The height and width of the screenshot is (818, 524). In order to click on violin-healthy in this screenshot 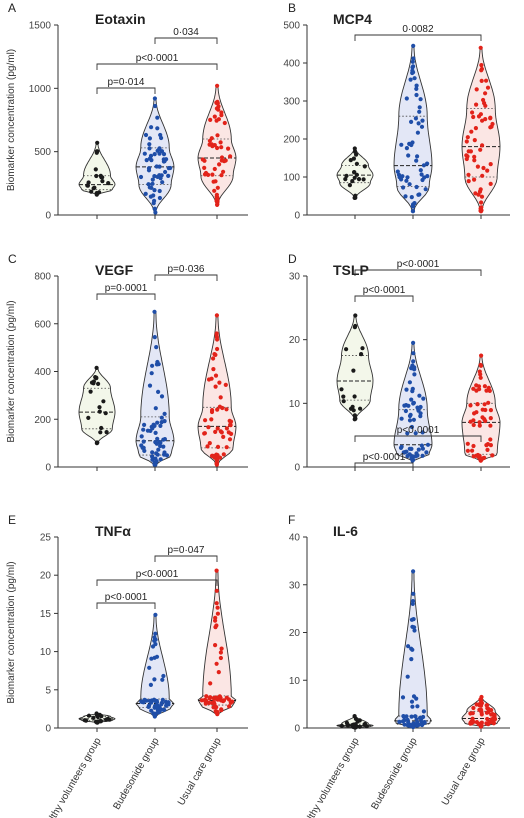, I will do `click(97, 718)`.